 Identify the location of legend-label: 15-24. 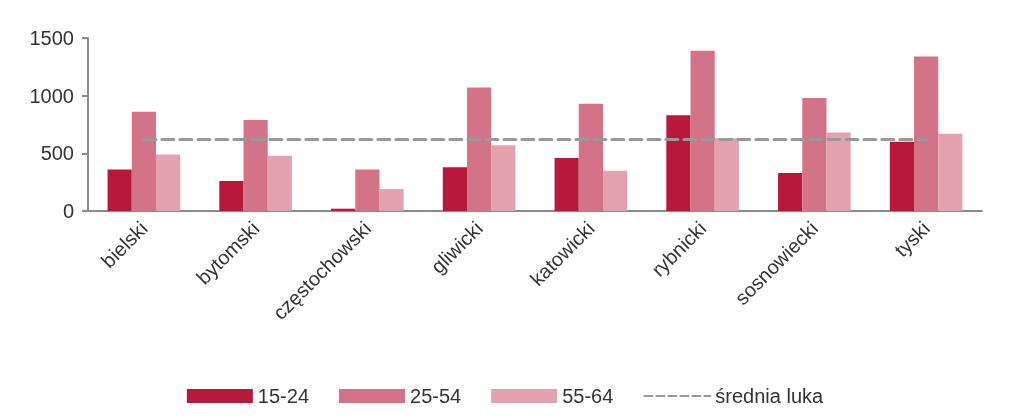
(283, 396).